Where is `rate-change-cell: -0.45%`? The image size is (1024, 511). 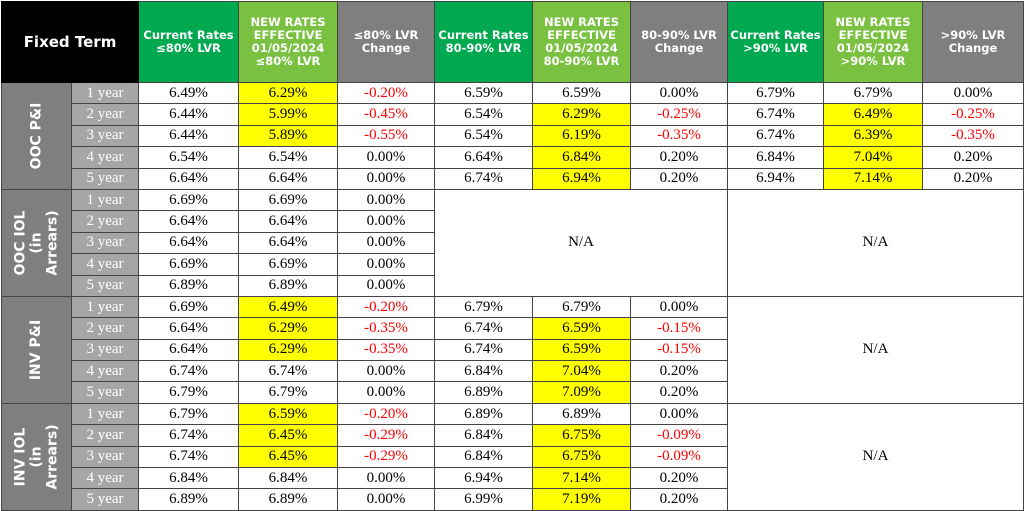 rate-change-cell: -0.45% is located at coordinates (386, 114).